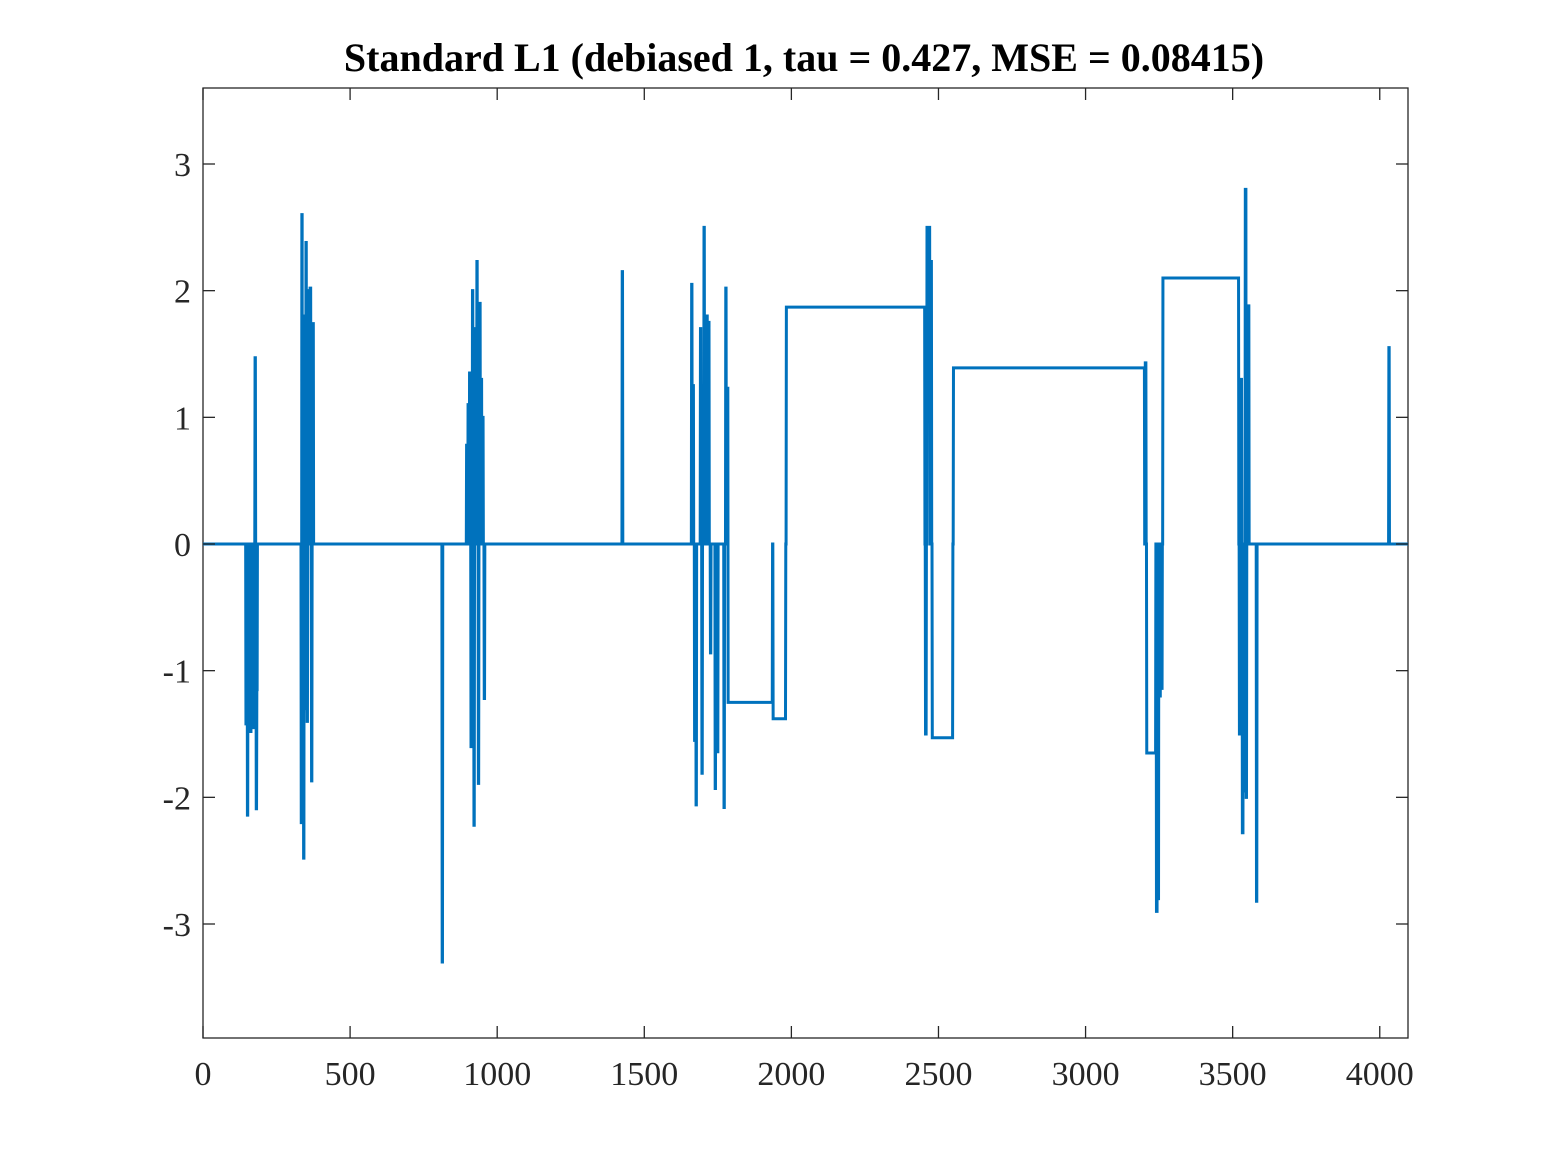 The height and width of the screenshot is (1167, 1556). Describe the element at coordinates (1086, 1074) in the screenshot. I see `x-tick-label-3000: 3000` at that location.